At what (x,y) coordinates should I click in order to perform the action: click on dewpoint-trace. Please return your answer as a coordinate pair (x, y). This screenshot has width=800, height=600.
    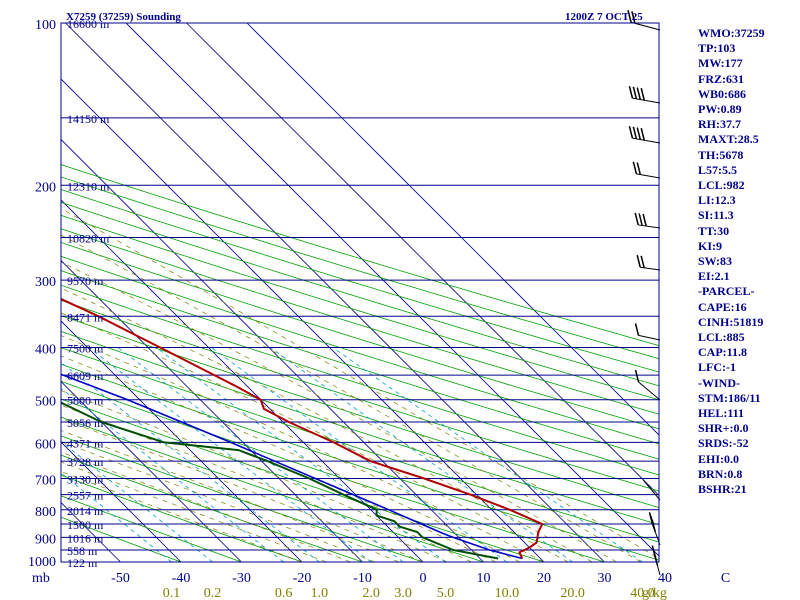
    Looking at the image, I should click on (280, 480).